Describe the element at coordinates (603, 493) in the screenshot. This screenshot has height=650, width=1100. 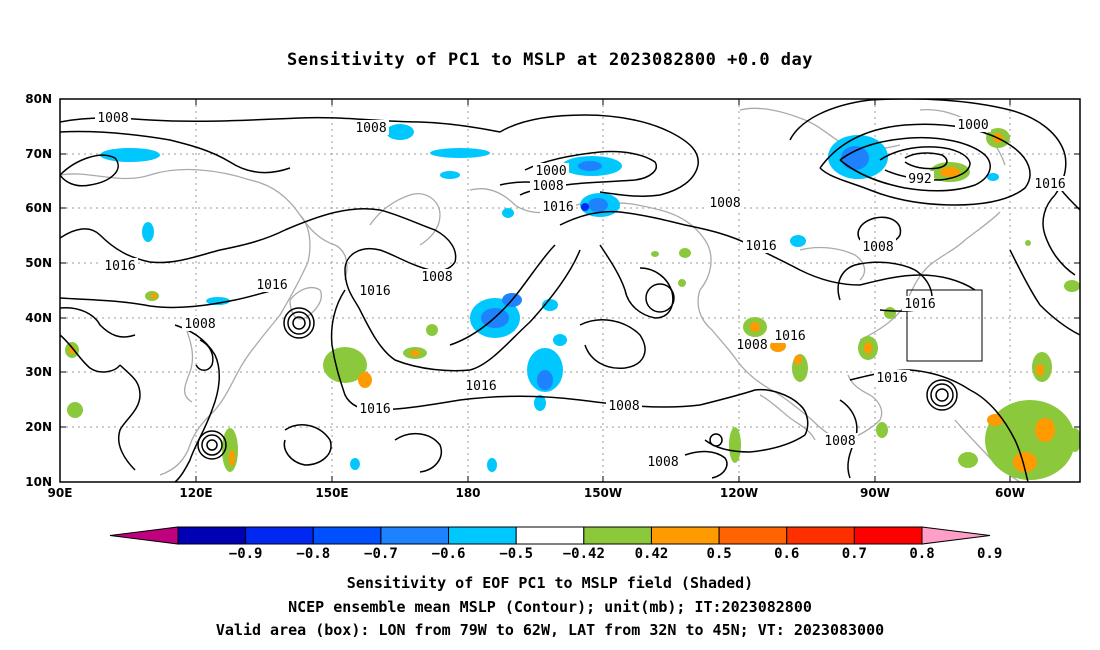
I see `lon-label: 150W` at that location.